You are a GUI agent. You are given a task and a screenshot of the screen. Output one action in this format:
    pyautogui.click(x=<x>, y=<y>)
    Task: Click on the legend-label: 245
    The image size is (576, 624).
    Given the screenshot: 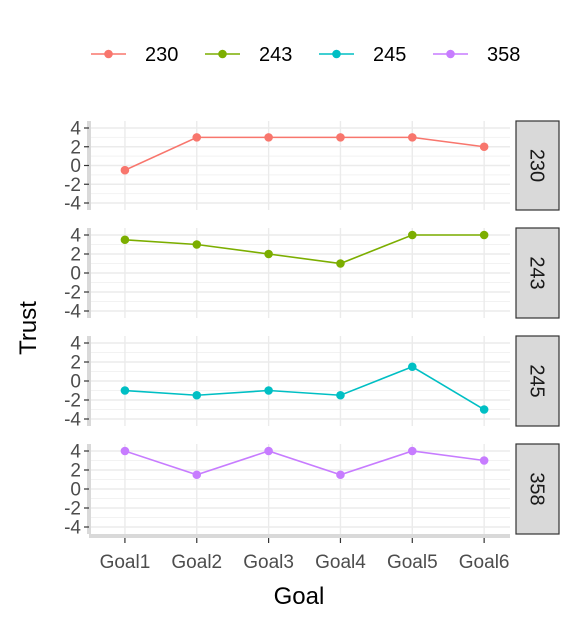 What is the action you would take?
    pyautogui.click(x=389, y=55)
    